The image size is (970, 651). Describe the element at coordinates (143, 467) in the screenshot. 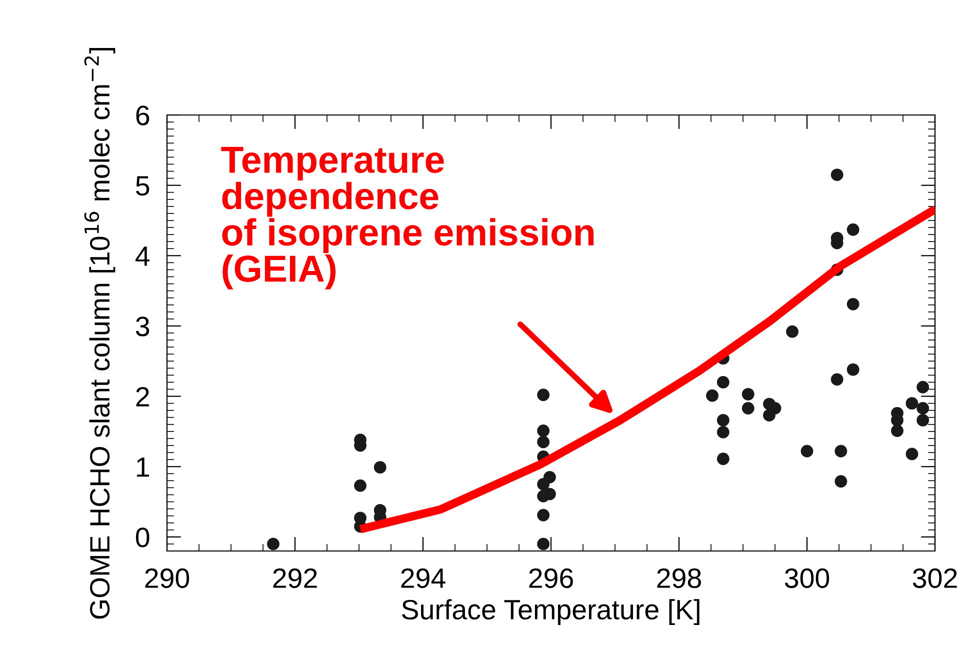

I see `y-tick-label: 1` at that location.